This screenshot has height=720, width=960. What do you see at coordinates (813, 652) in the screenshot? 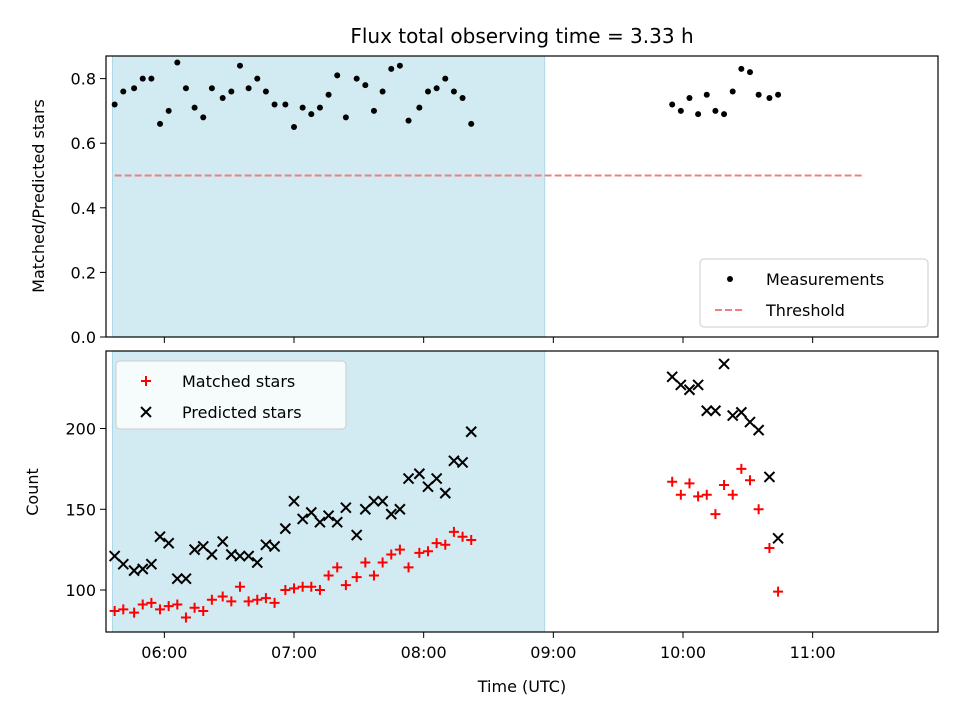
I see `x-tick-label: 11:00` at bounding box center [813, 652].